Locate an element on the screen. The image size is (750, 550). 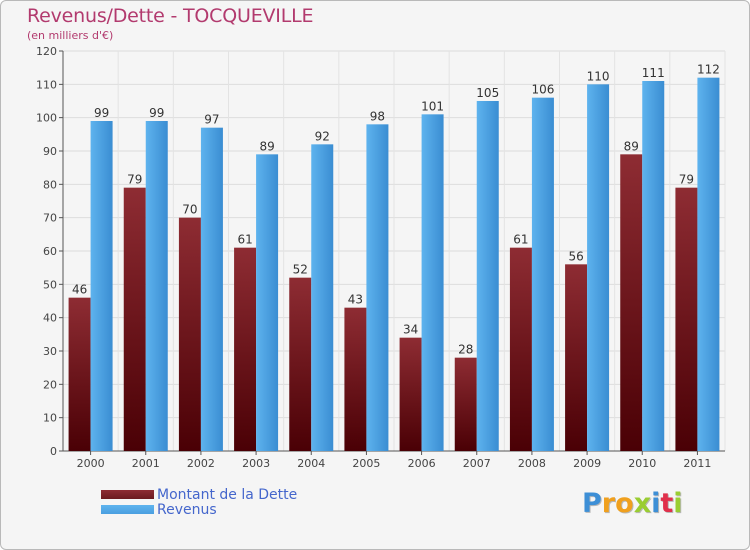
data-label-revenus: 92 is located at coordinates (322, 136).